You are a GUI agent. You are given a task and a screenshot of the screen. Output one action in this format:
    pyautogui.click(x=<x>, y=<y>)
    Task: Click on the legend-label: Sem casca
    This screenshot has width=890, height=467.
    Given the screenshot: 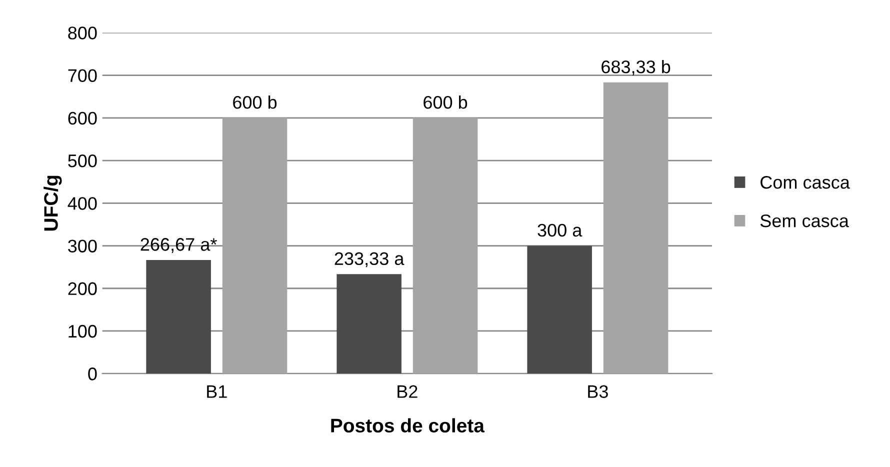 What is the action you would take?
    pyautogui.click(x=804, y=221)
    